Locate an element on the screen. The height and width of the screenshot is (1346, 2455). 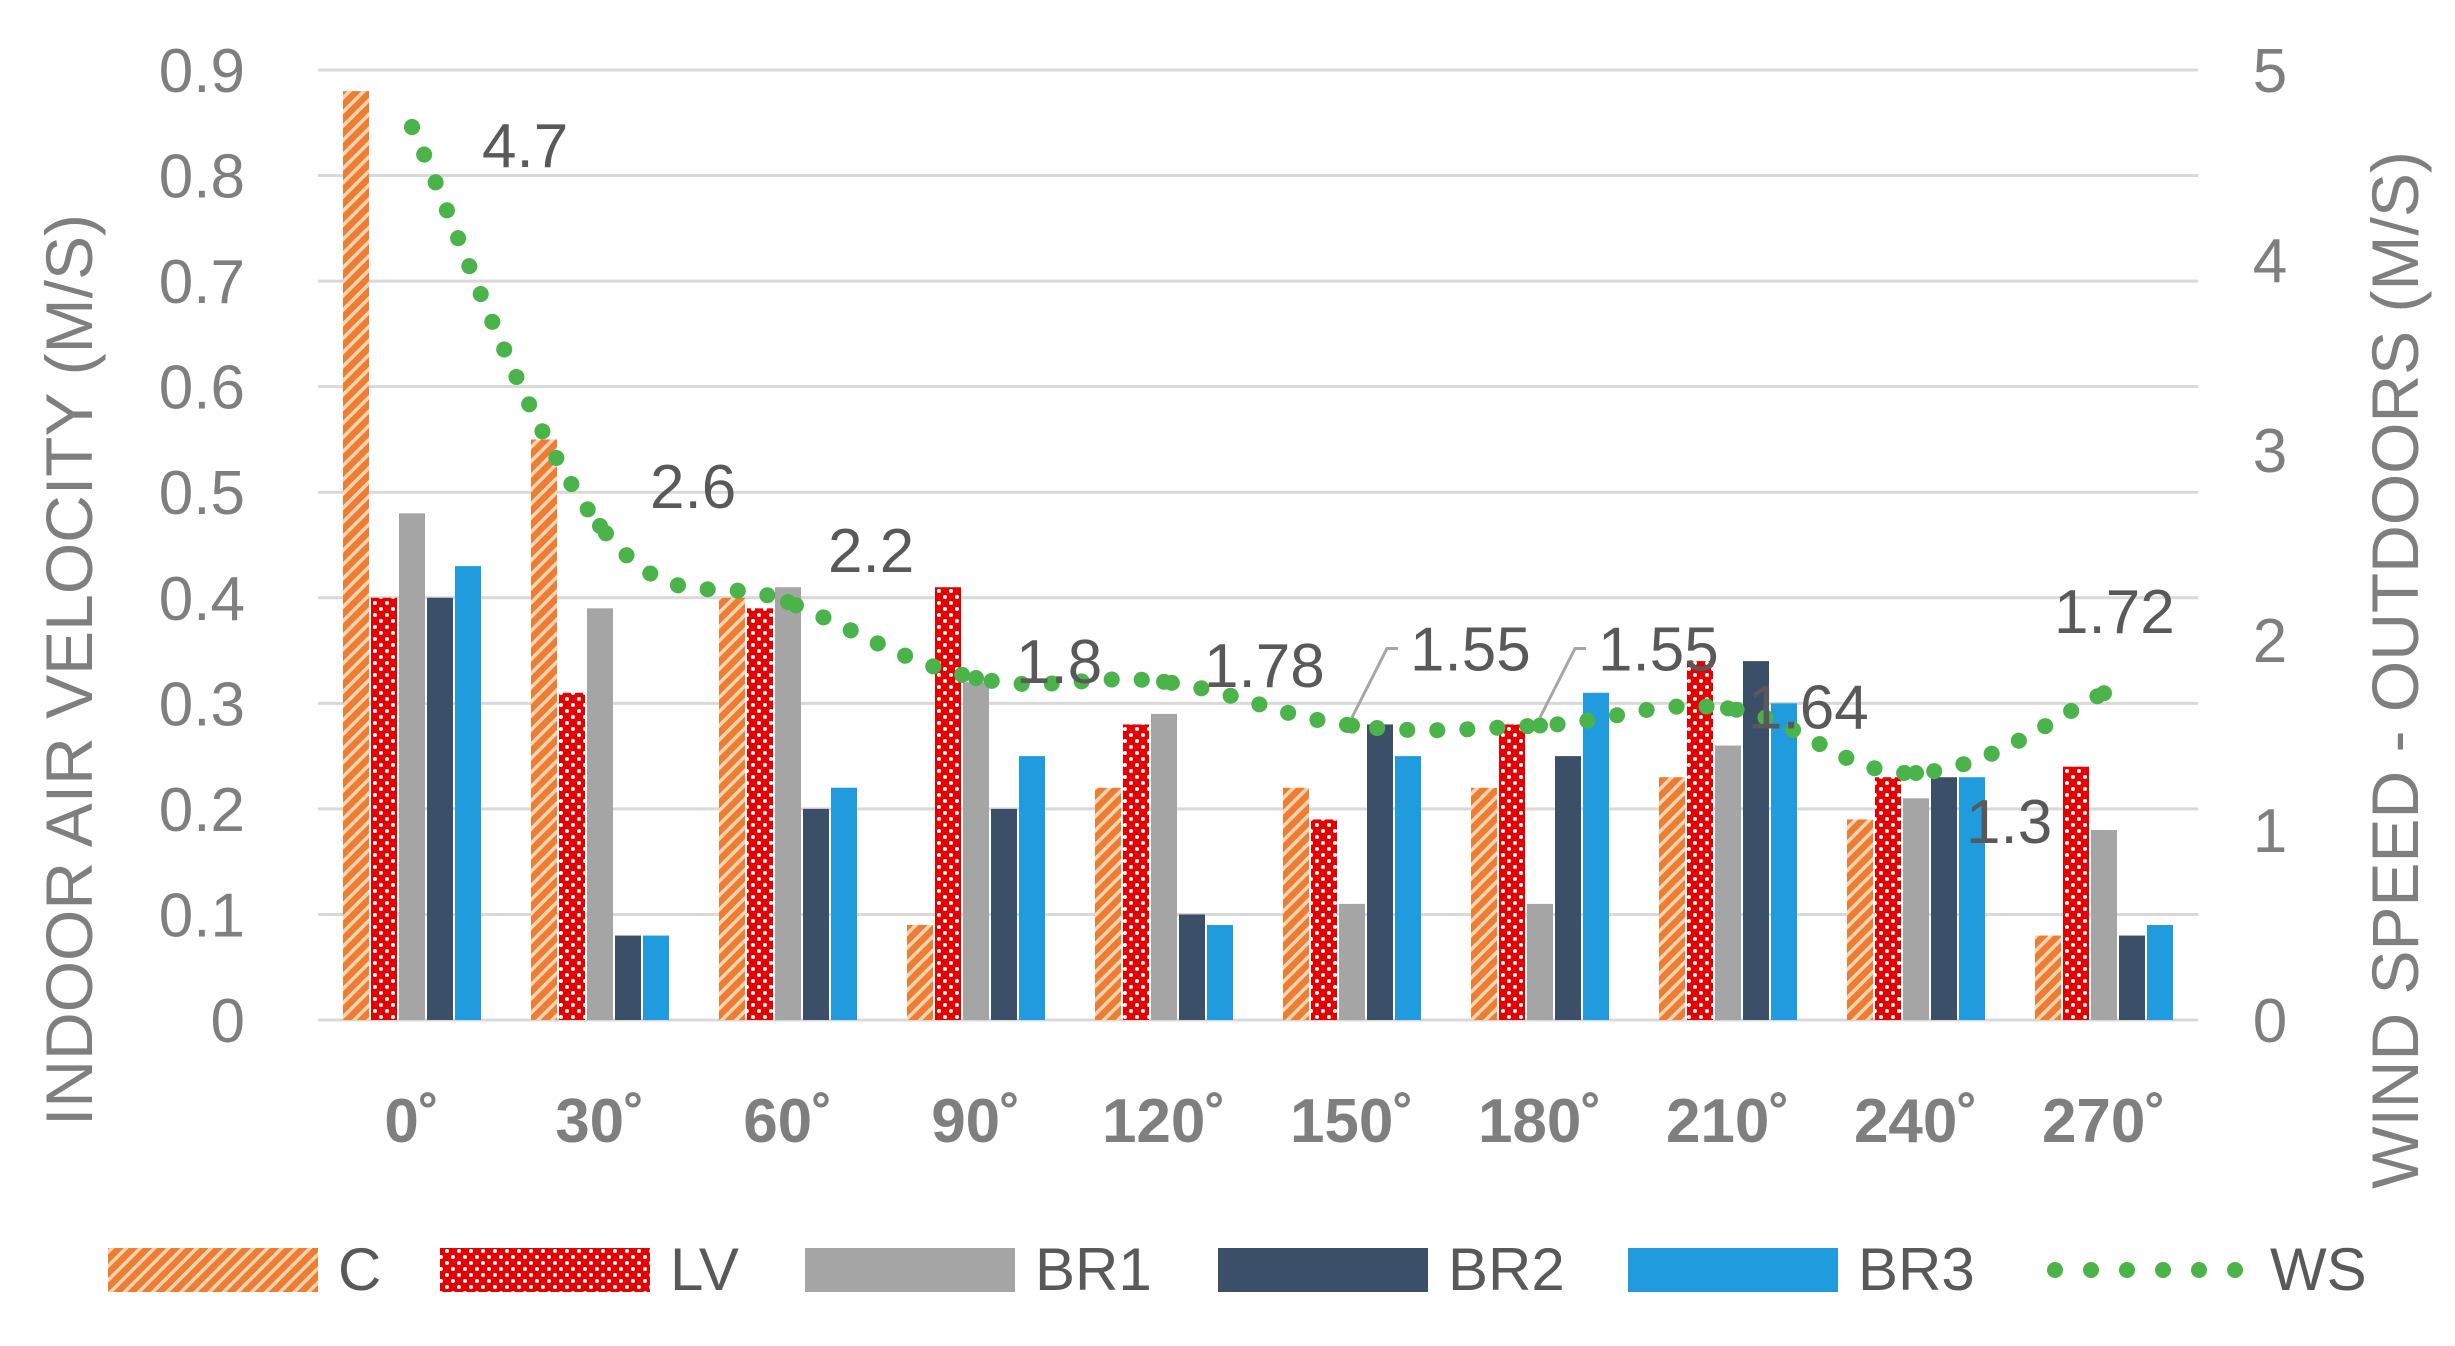
x-tick-label: 60˚ is located at coordinates (788, 1121).